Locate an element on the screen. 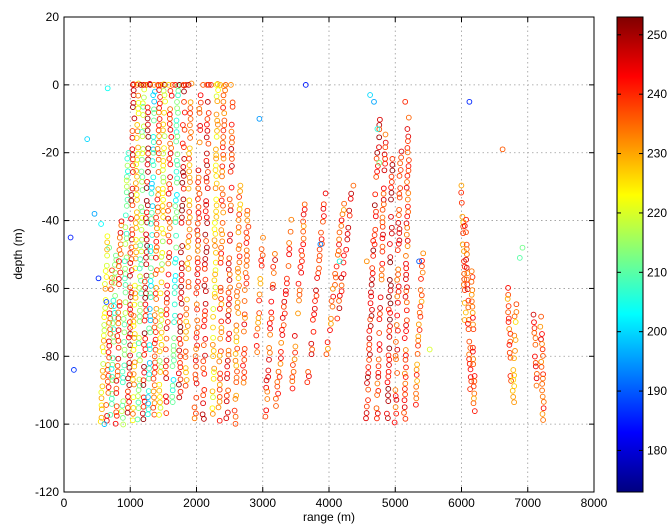  colorbar-tick-label: 250 is located at coordinates (657, 35).